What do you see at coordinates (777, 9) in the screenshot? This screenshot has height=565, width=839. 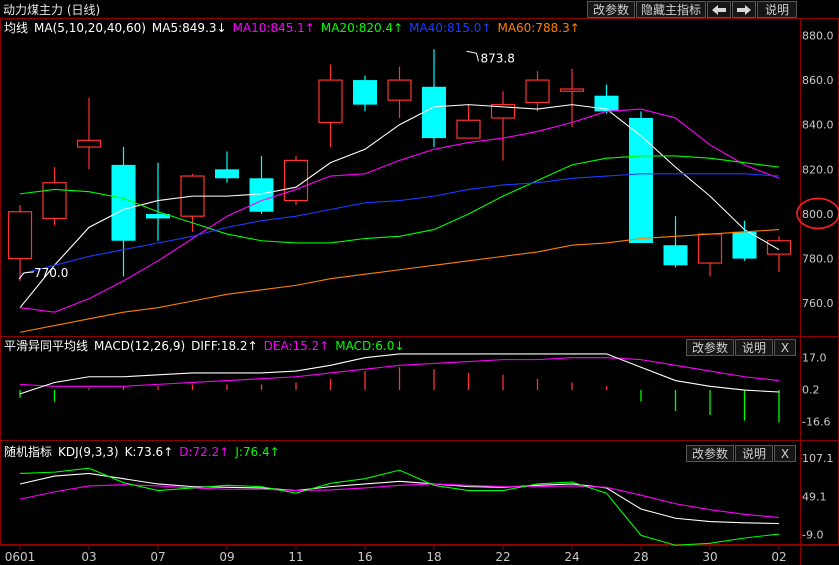 I see `help-button: 说明` at bounding box center [777, 9].